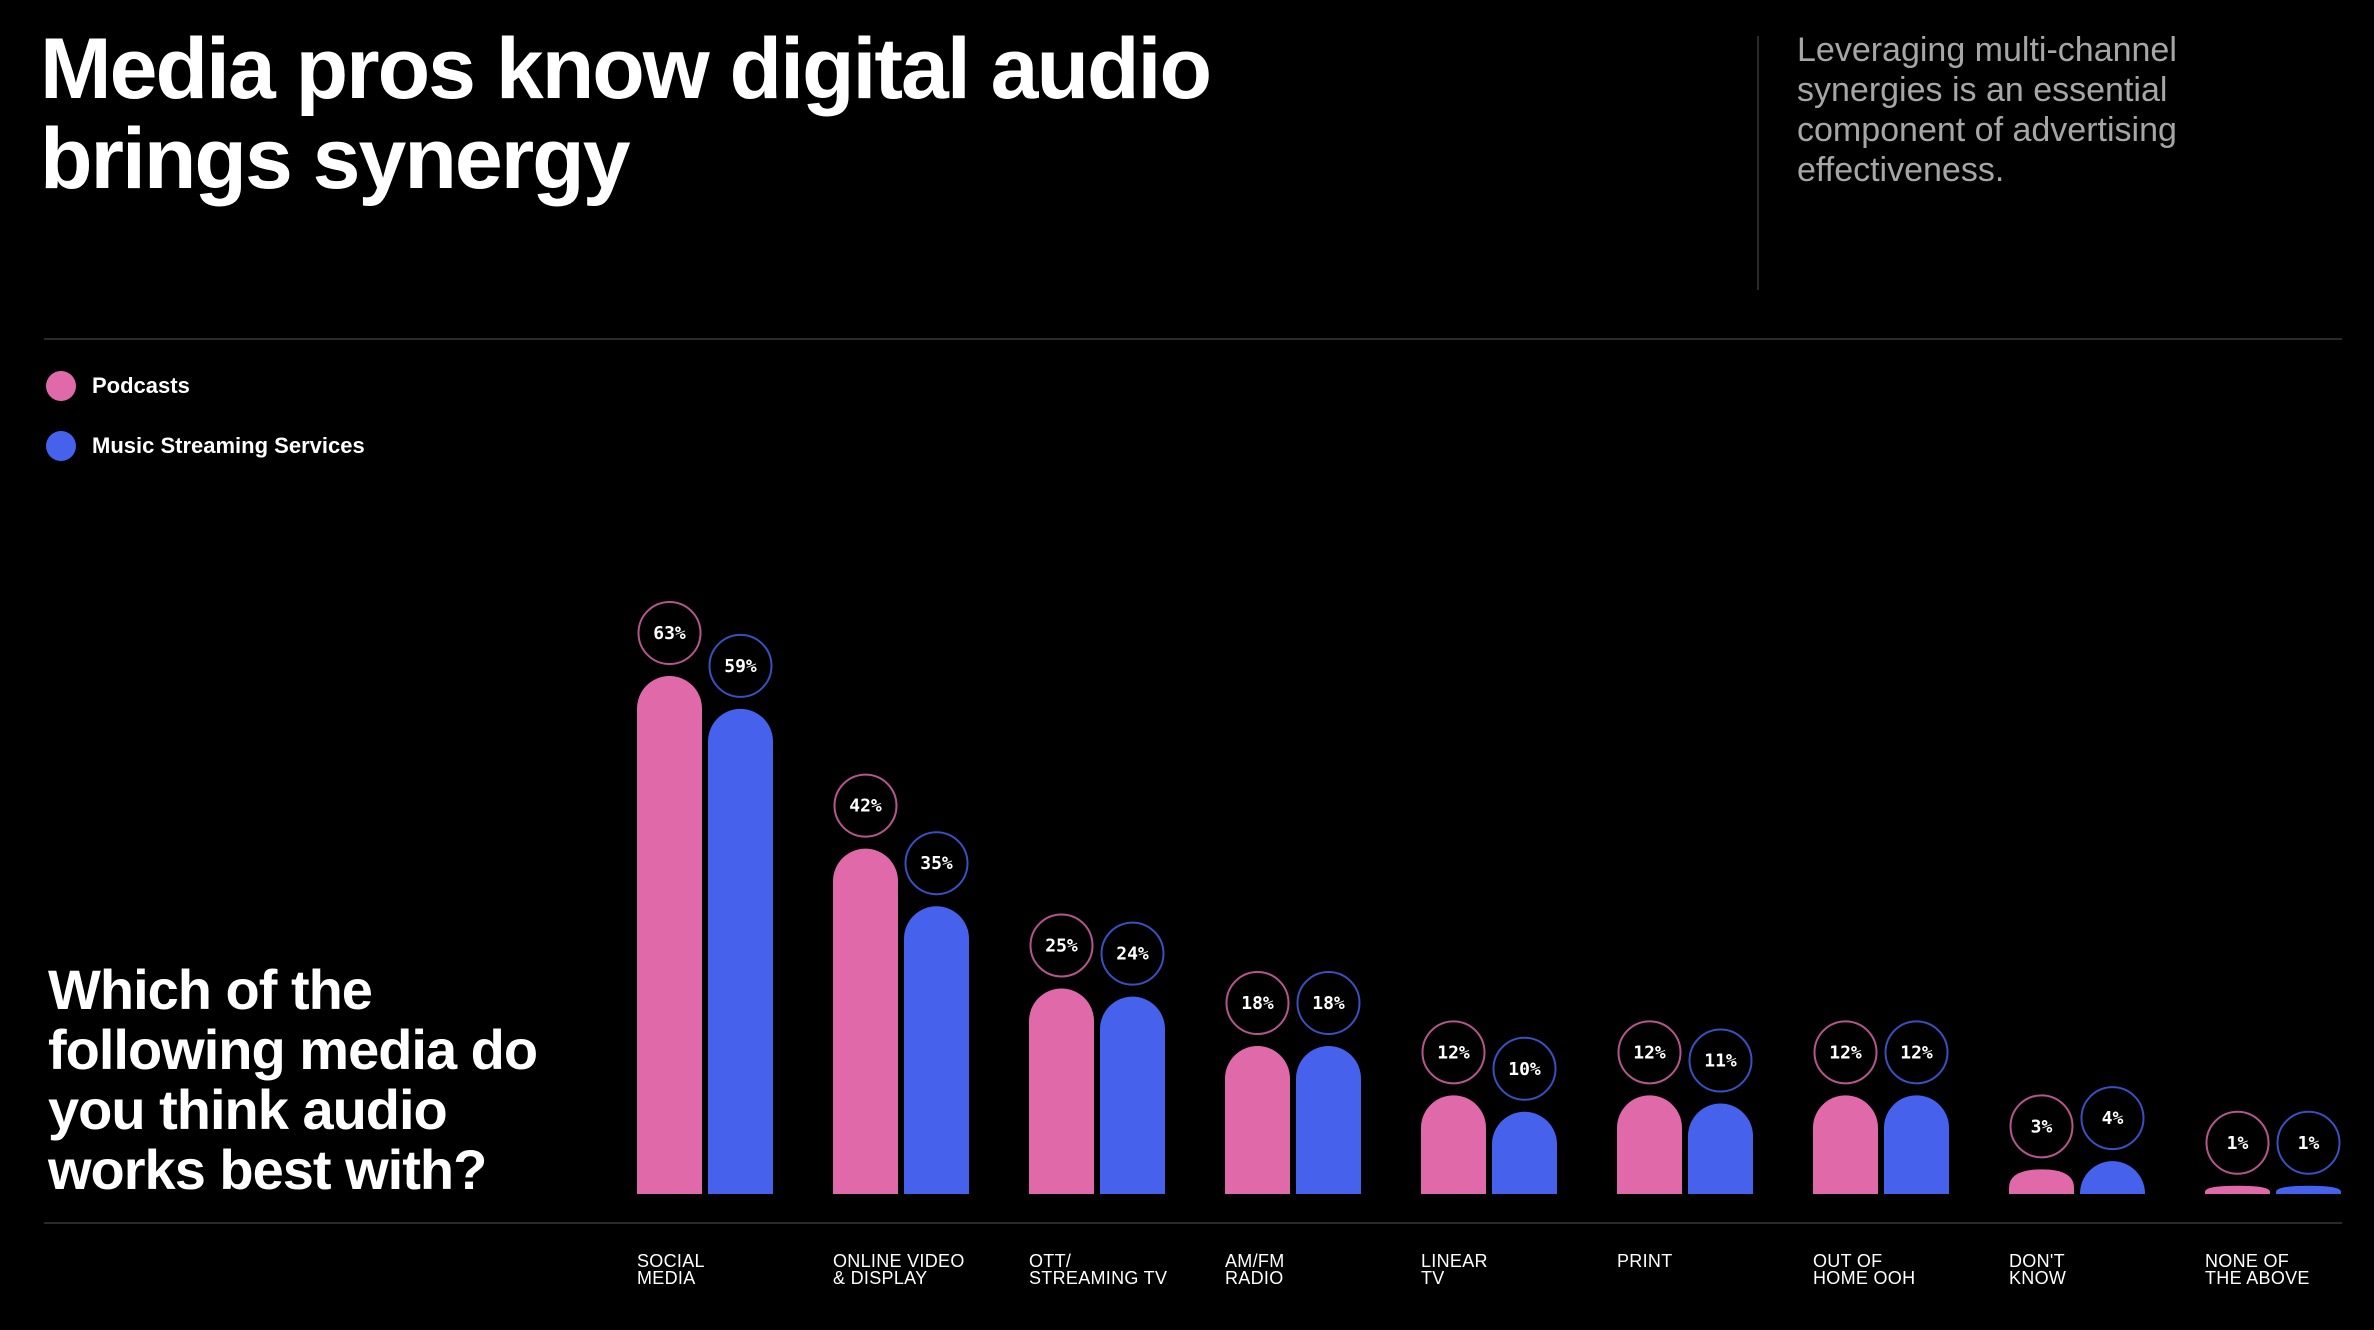 This screenshot has width=2374, height=1330. Describe the element at coordinates (1982, 90) in the screenshot. I see `subtitle-line-2: synergies is an essential` at that location.